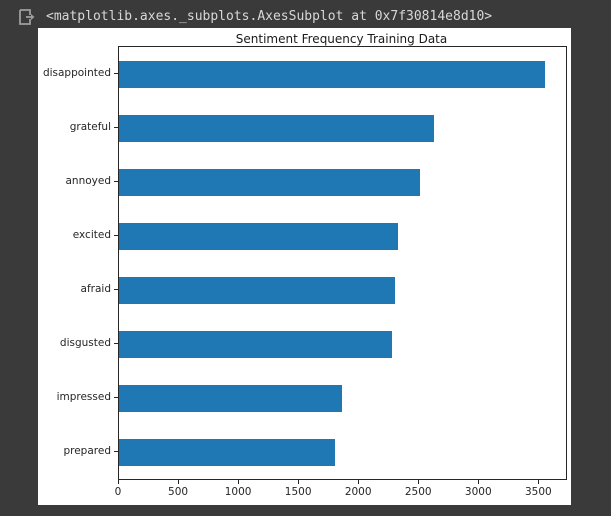  What do you see at coordinates (230, 398) in the screenshot?
I see `bar-impressed` at bounding box center [230, 398].